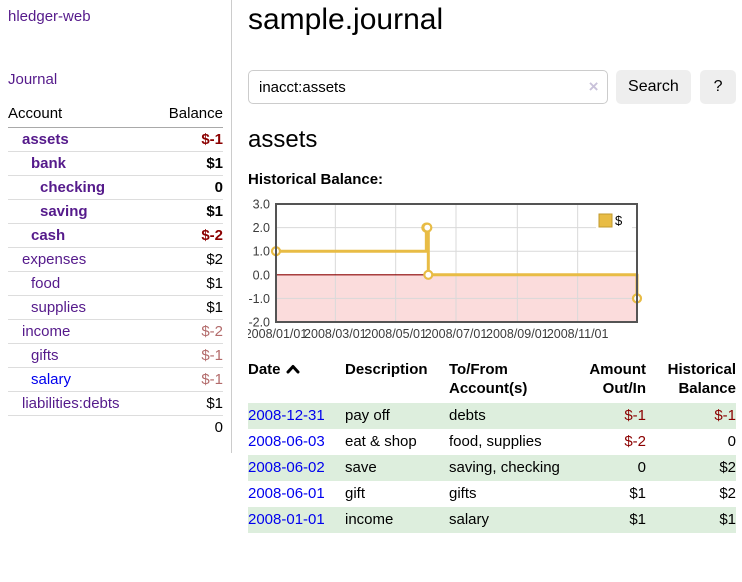 The height and width of the screenshot is (582, 742). Describe the element at coordinates (261, 275) in the screenshot. I see `y-tick-label: 0.0` at that location.